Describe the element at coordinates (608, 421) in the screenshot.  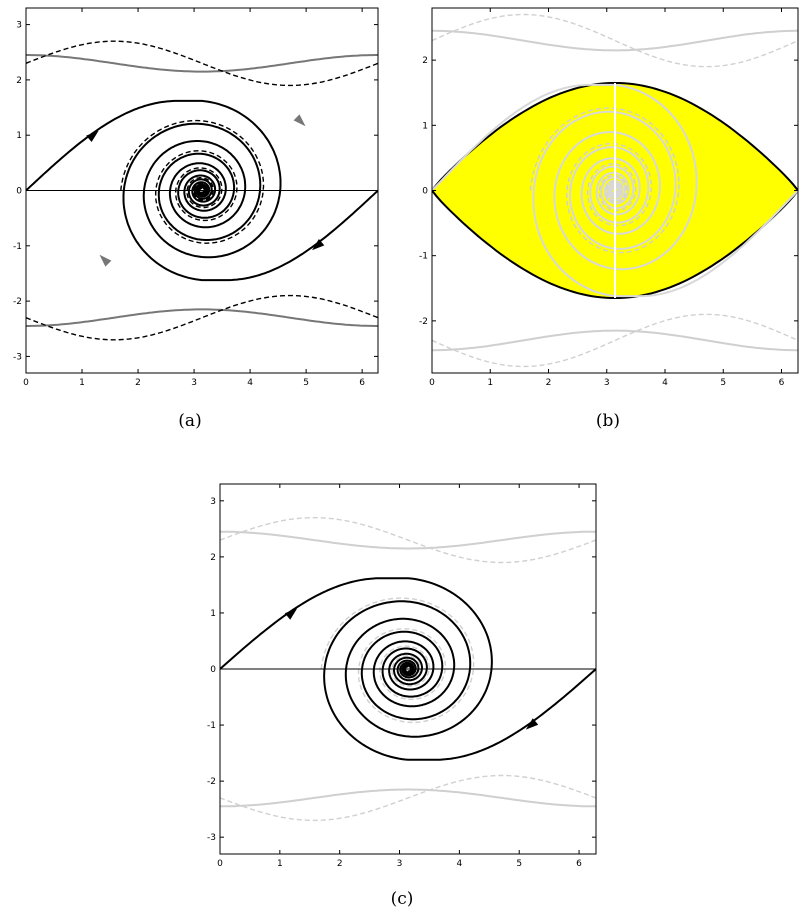
I see `caption-b: (b)` at that location.